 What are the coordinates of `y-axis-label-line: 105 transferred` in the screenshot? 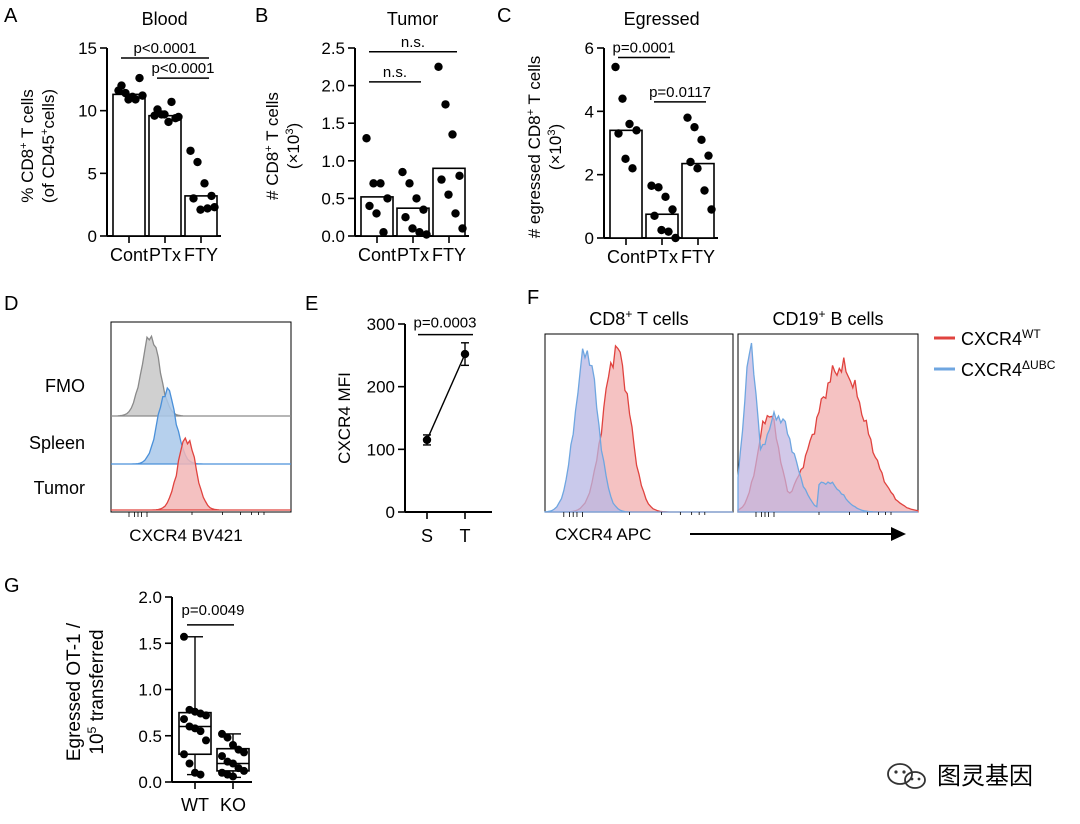 It's located at (96, 691).